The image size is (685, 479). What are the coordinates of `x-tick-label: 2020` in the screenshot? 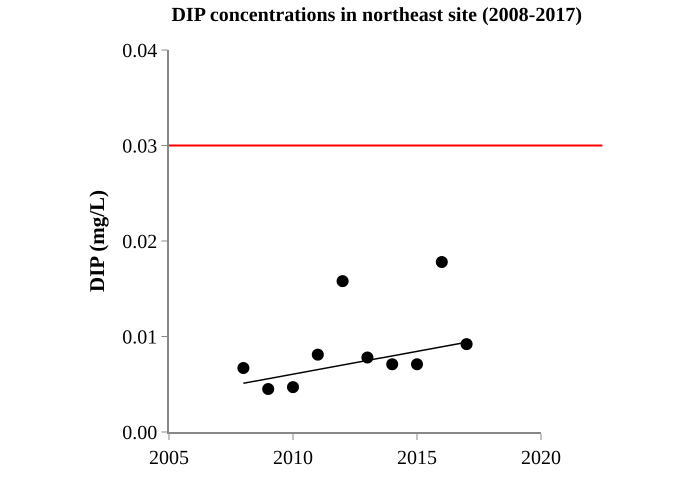 It's located at (541, 457).